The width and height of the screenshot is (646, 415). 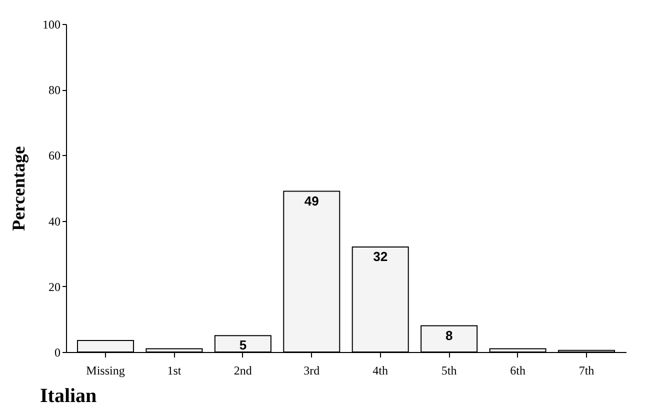 I want to click on data-label: 8, so click(x=449, y=335).